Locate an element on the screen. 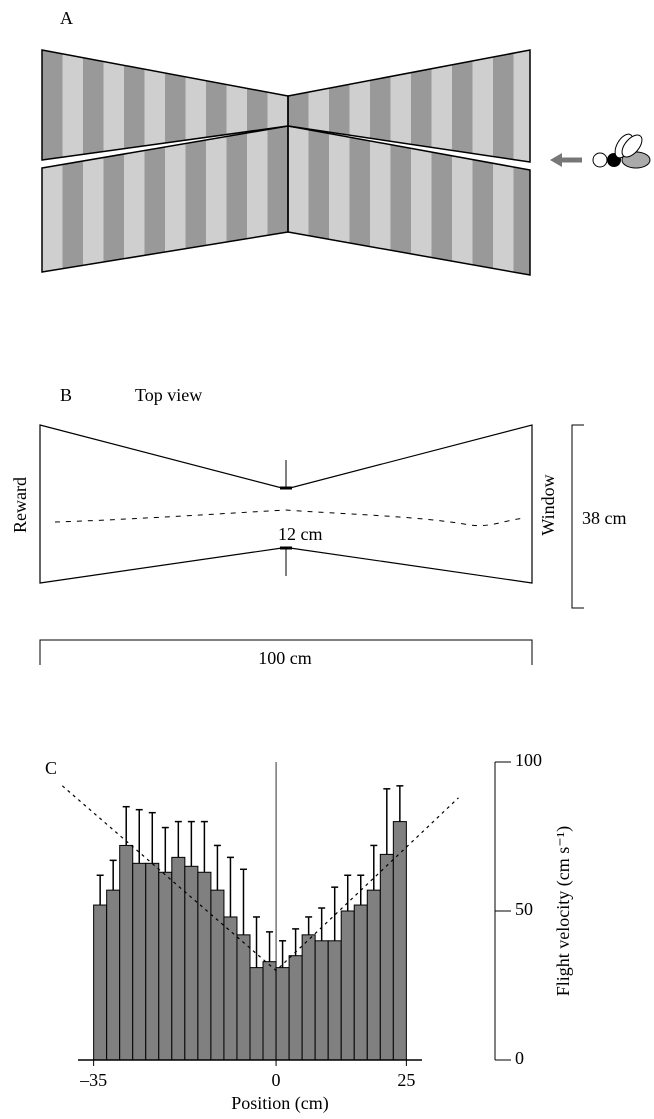  reward-label: Reward is located at coordinates (20, 505).